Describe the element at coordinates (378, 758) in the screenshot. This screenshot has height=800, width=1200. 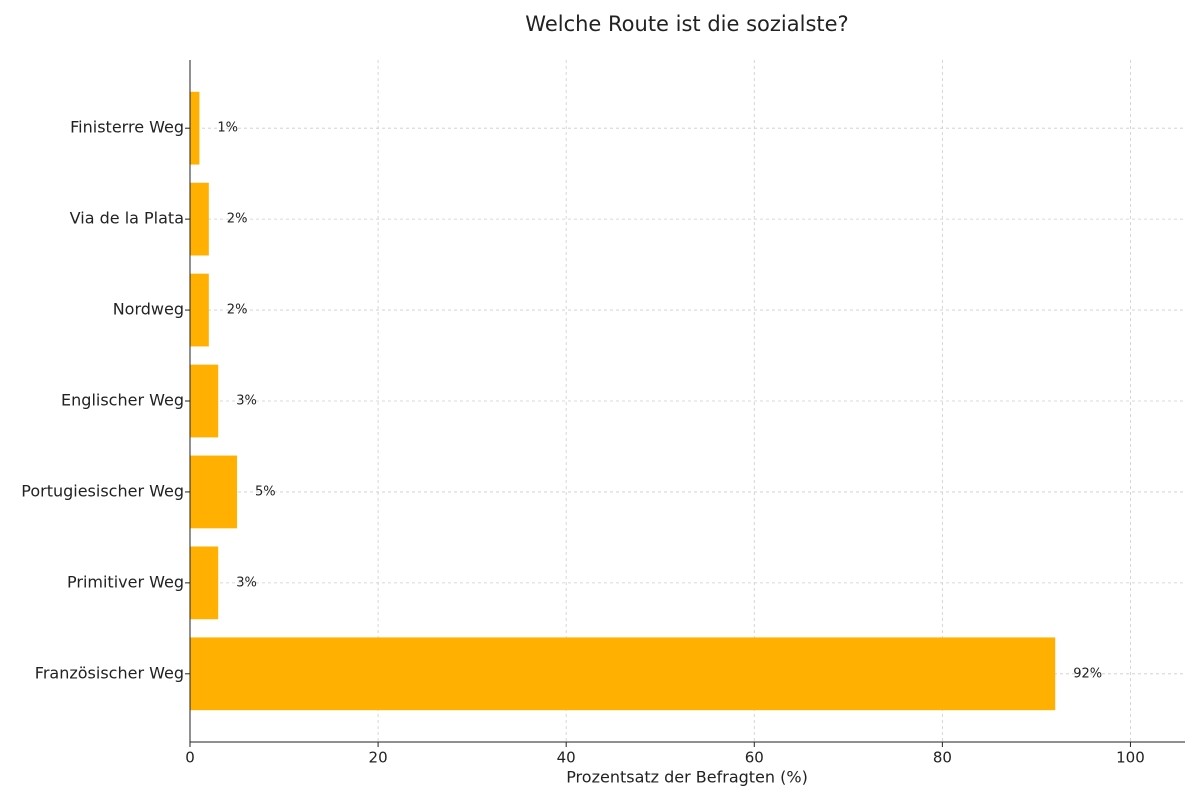
I see `x-tick-label: 20` at that location.